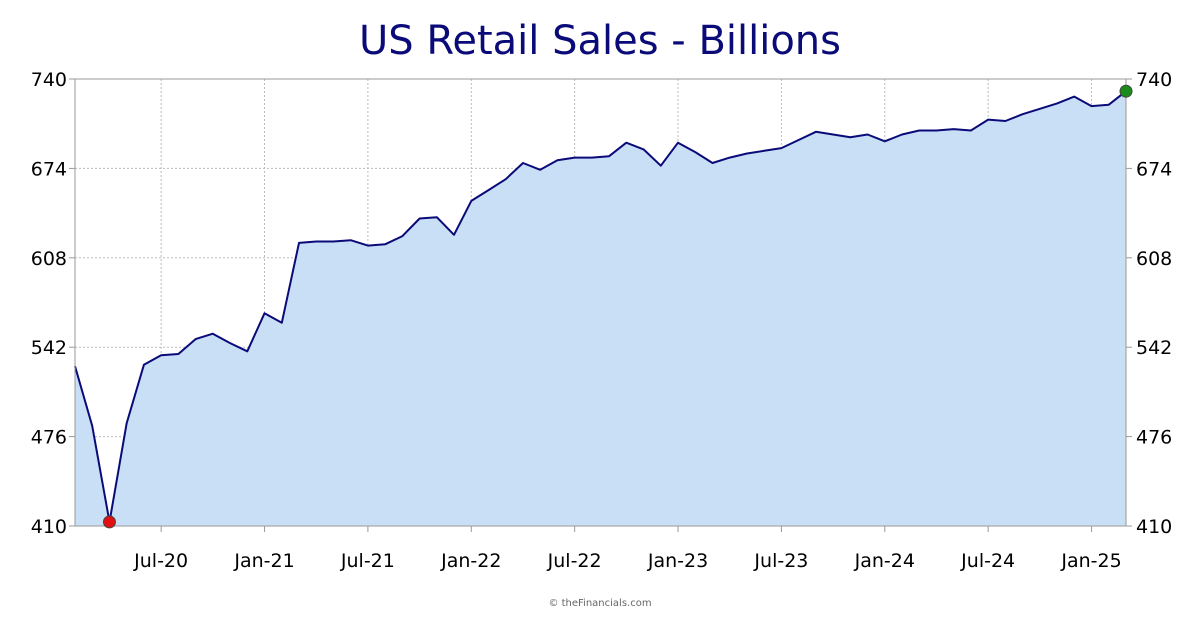  What do you see at coordinates (49, 169) in the screenshot?
I see `y-tick-label-left: 674` at bounding box center [49, 169].